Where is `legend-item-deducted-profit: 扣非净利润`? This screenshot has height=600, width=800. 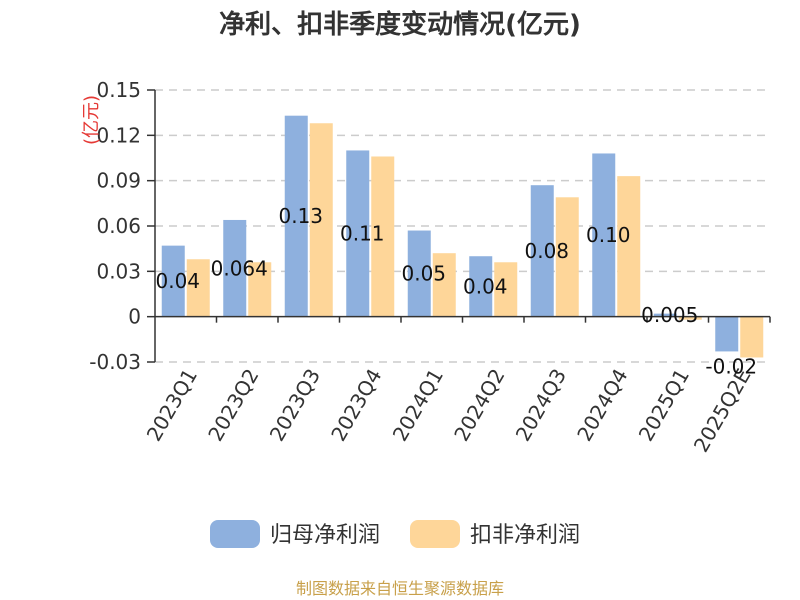 legend-item-deducted-profit: 扣非净利润 is located at coordinates (495, 534).